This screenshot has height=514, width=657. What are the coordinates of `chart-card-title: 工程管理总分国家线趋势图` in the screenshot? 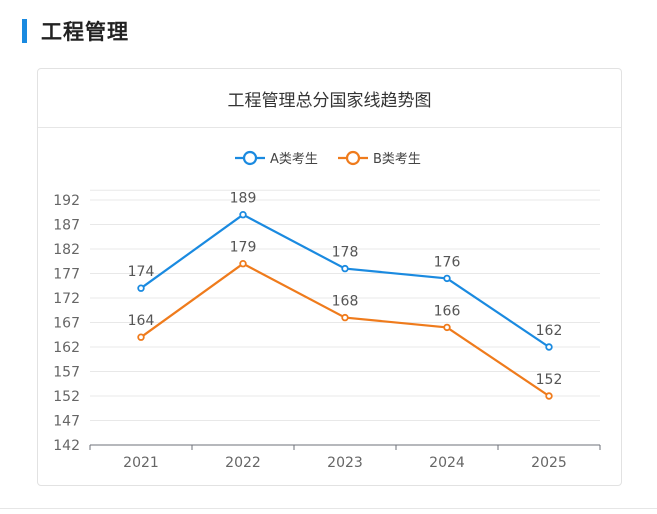 It's located at (329, 98).